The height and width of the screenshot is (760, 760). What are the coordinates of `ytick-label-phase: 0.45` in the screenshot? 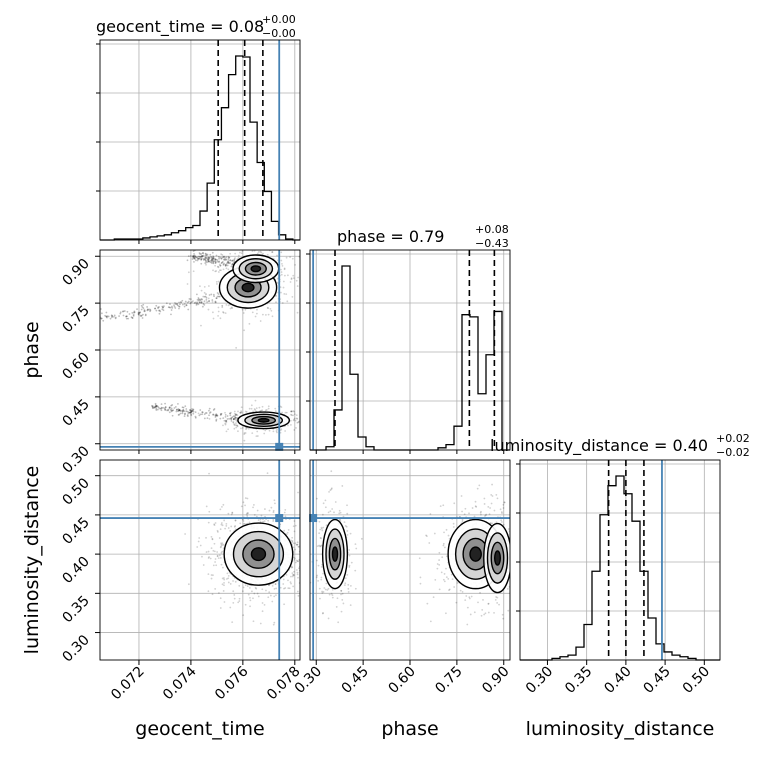 It's located at (75, 412).